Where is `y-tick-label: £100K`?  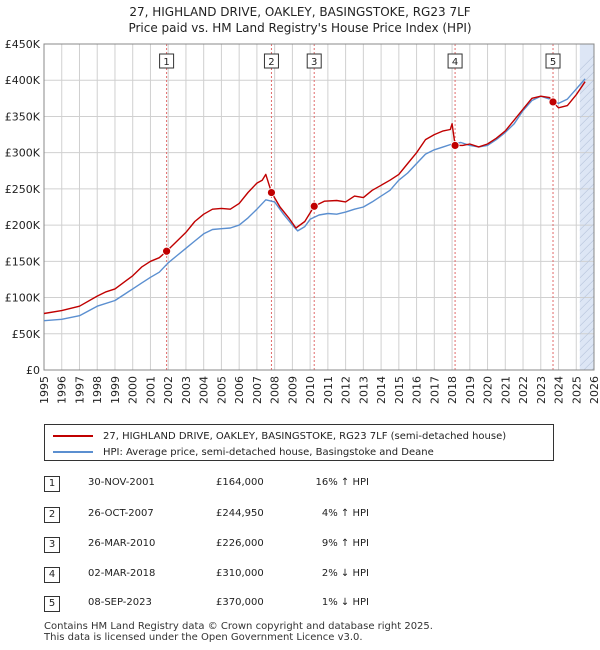
y-tick-label: £100K is located at coordinates (23, 298).